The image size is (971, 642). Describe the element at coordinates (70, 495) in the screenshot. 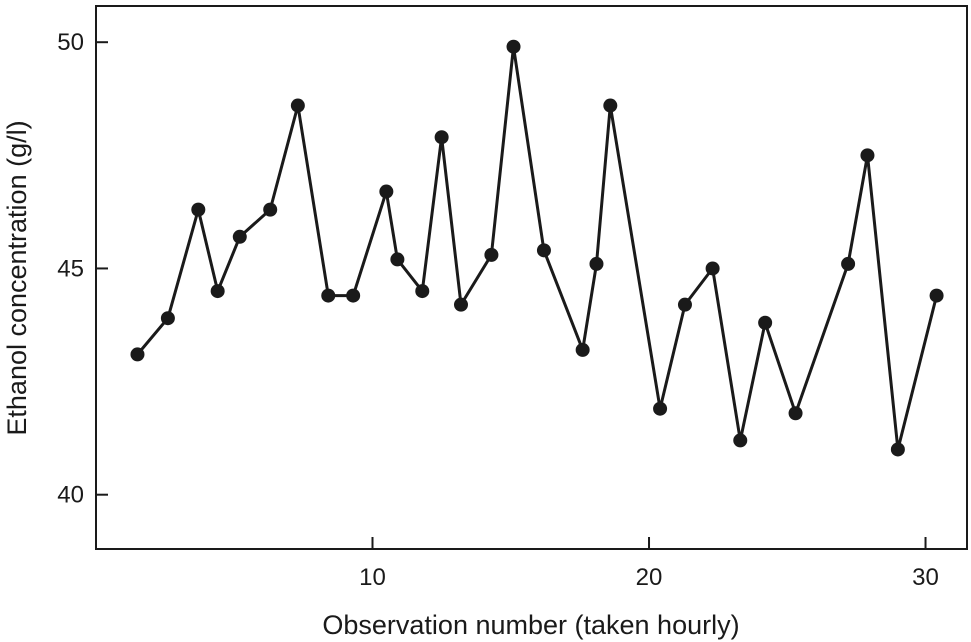

I see `y-tick-label: 40` at that location.